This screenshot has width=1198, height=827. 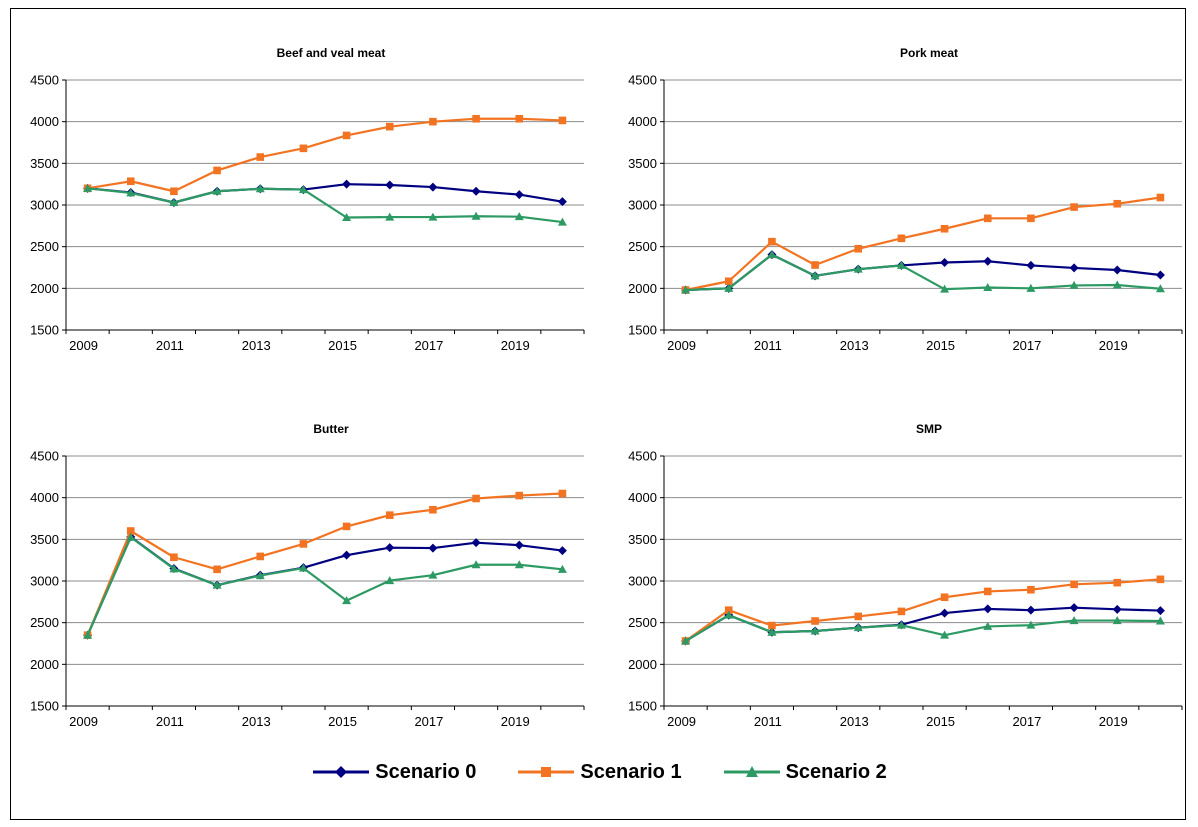 What do you see at coordinates (940, 721) in the screenshot?
I see `x-tick-label: 2015` at bounding box center [940, 721].